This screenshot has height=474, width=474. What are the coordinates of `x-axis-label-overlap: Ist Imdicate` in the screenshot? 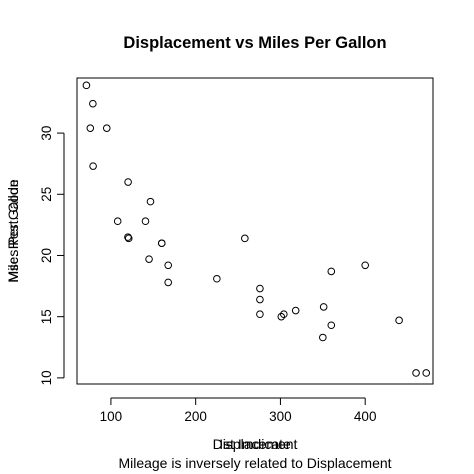 It's located at (255, 444).